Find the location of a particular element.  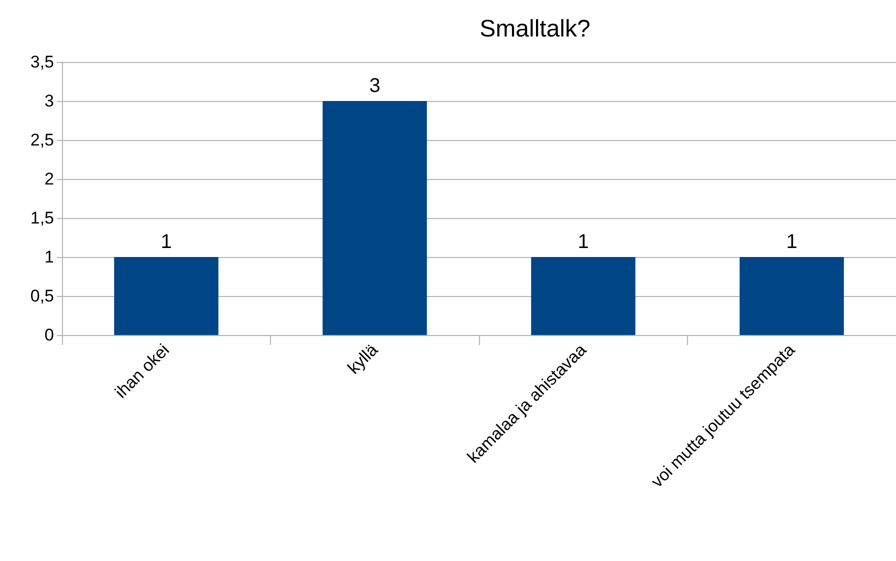

y-tick-label: 0,5 is located at coordinates (42, 296).